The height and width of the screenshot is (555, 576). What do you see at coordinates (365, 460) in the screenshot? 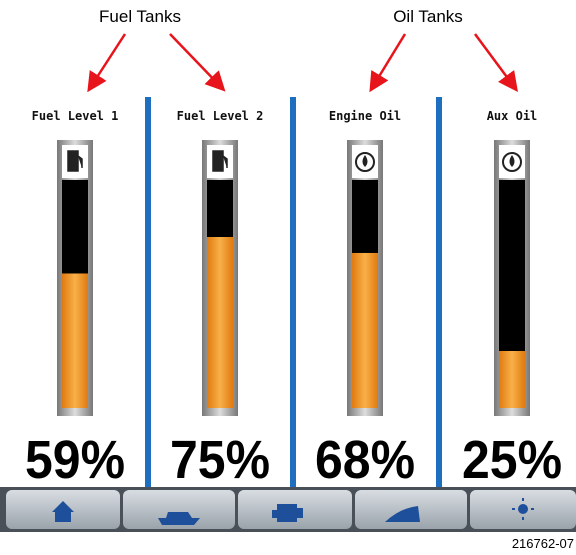
I see `gauge-value: 68%` at bounding box center [365, 460].